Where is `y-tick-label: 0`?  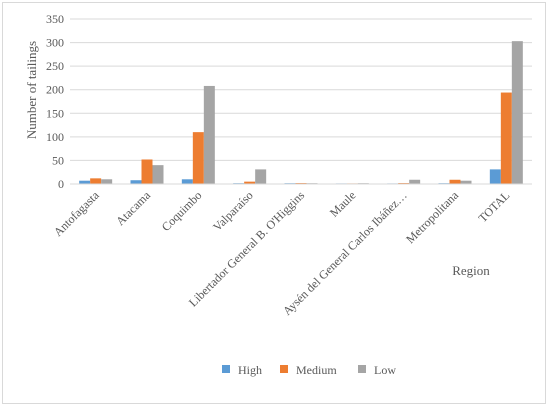 y-tick-label: 0 is located at coordinates (61, 184).